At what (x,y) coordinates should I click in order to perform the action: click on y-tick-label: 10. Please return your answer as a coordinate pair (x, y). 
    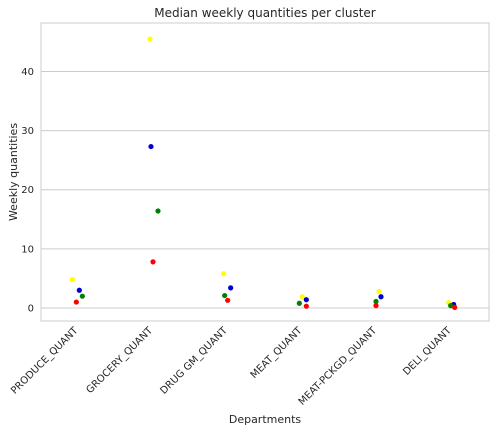
    Looking at the image, I should click on (27, 249).